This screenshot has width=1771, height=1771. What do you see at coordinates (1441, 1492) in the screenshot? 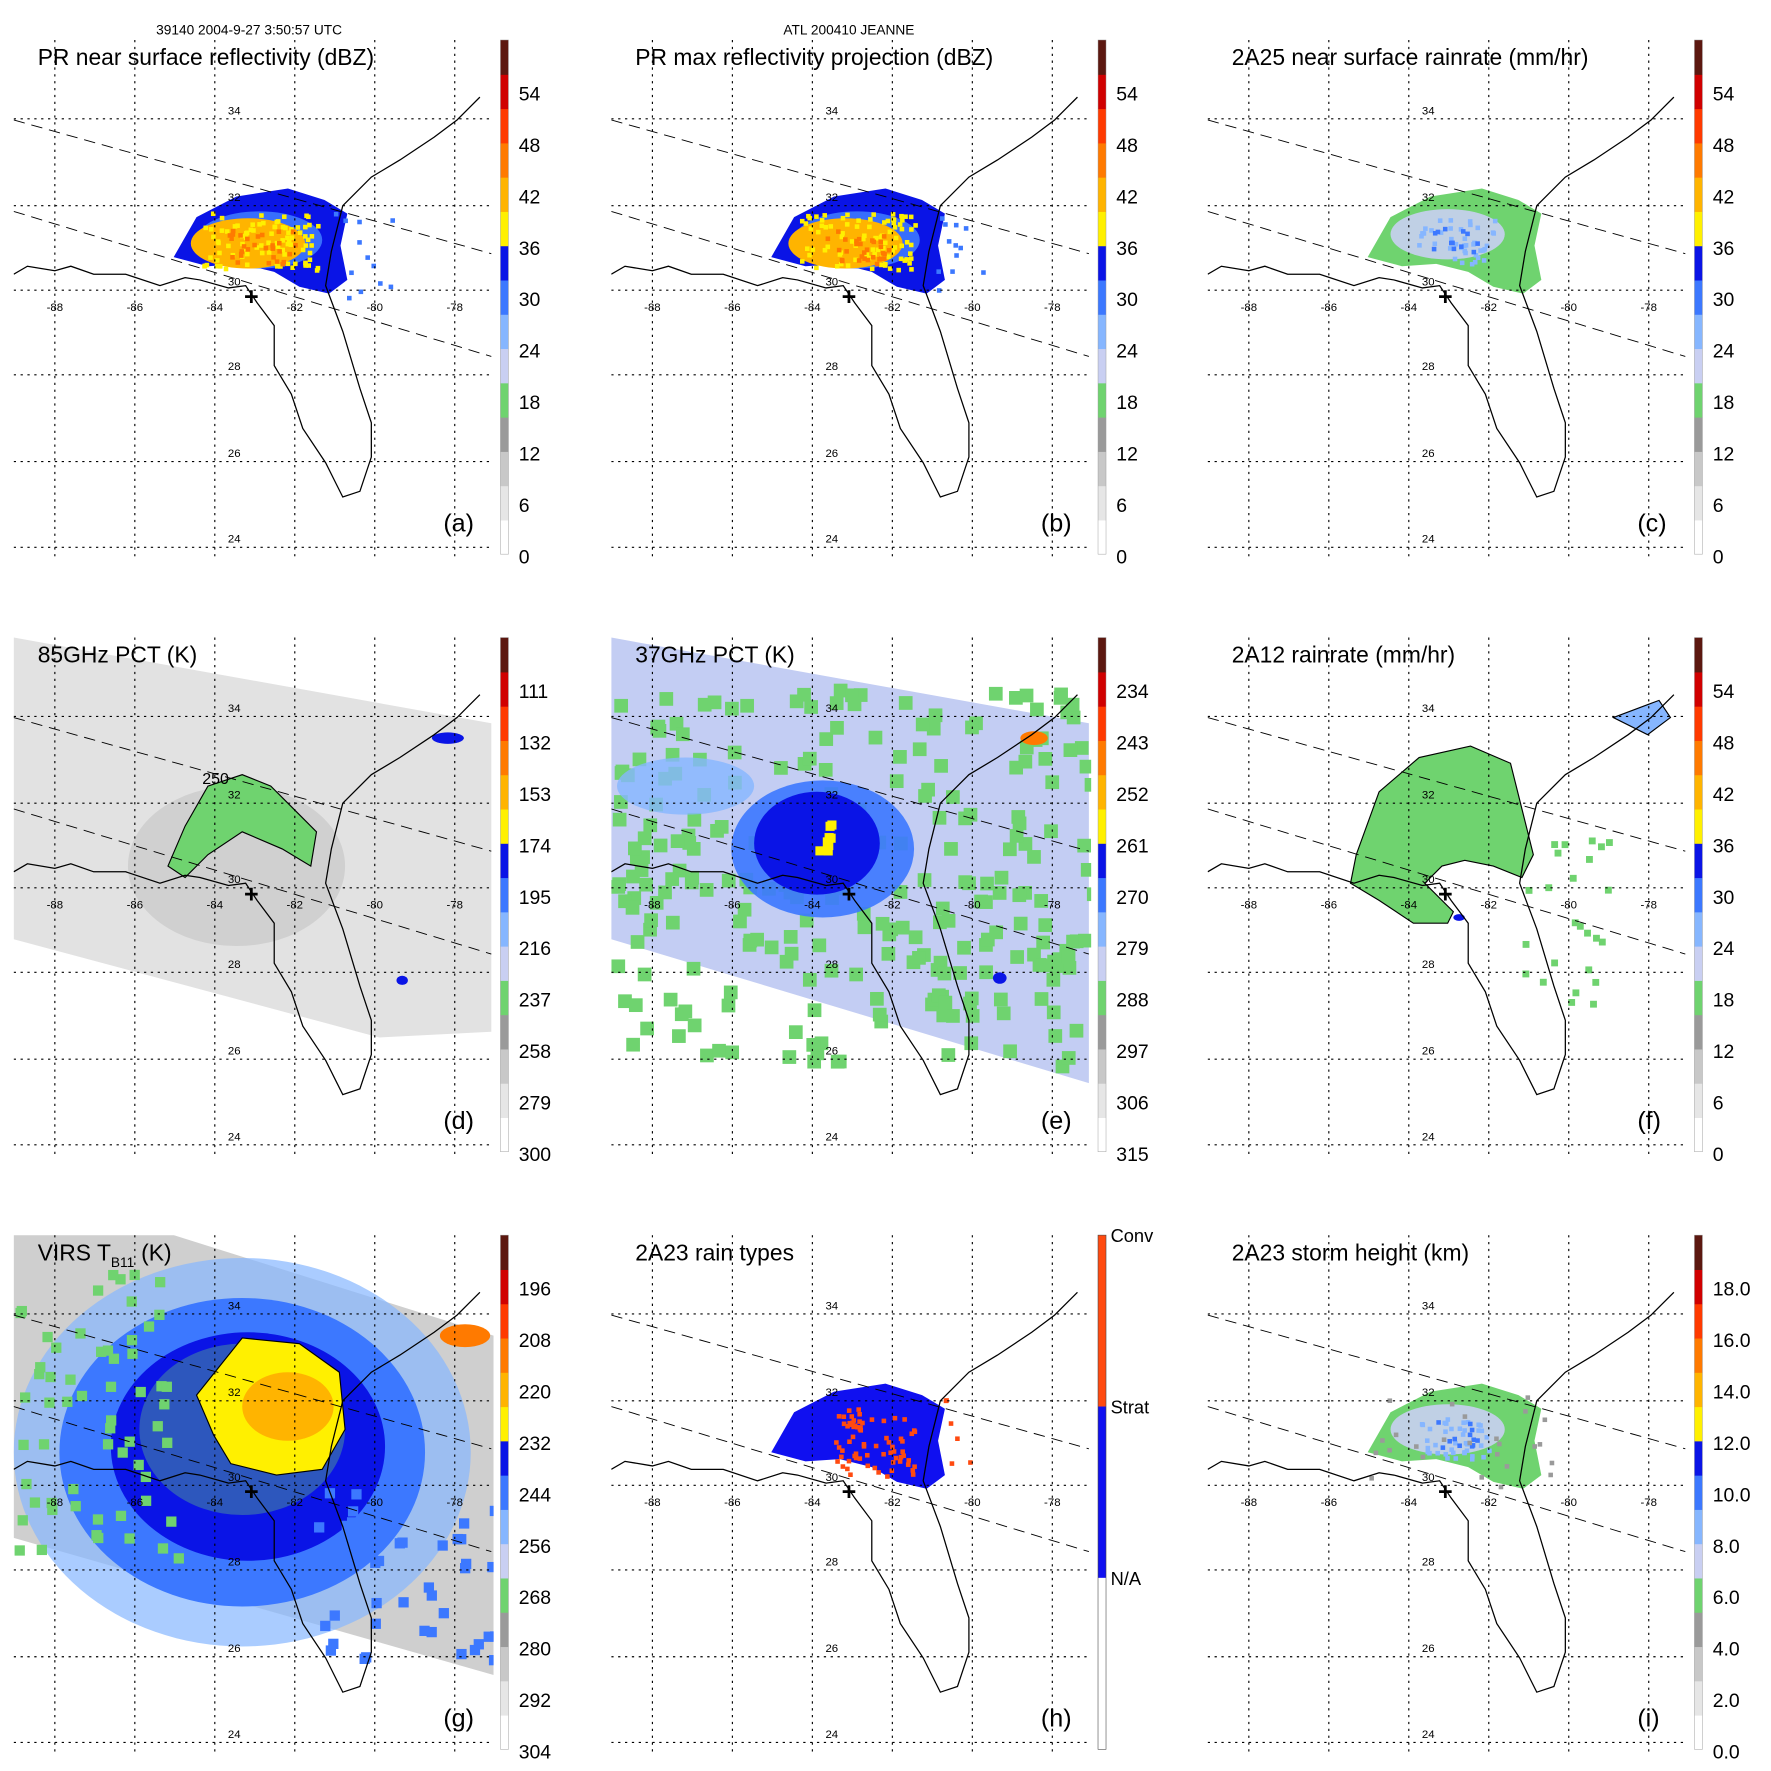
I see `coastline` at bounding box center [1441, 1492].